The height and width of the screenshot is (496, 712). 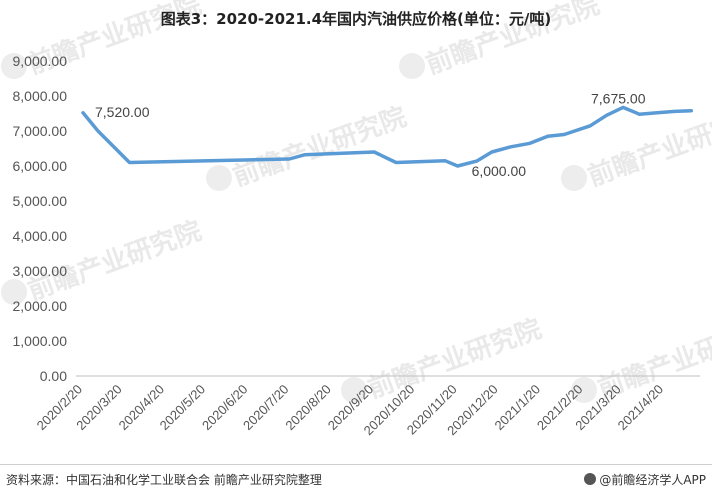 I want to click on data-label: 6,000.00, so click(x=499, y=171).